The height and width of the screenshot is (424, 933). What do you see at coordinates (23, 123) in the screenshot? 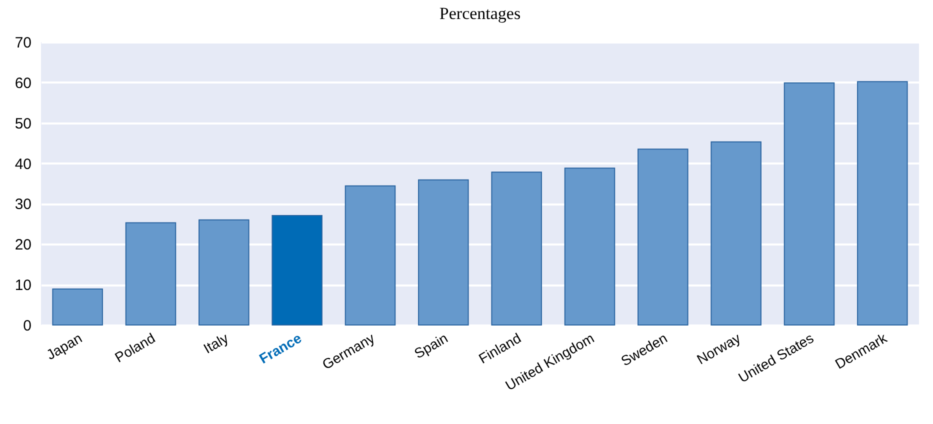
I see `y-tick-label: 50` at bounding box center [23, 123].